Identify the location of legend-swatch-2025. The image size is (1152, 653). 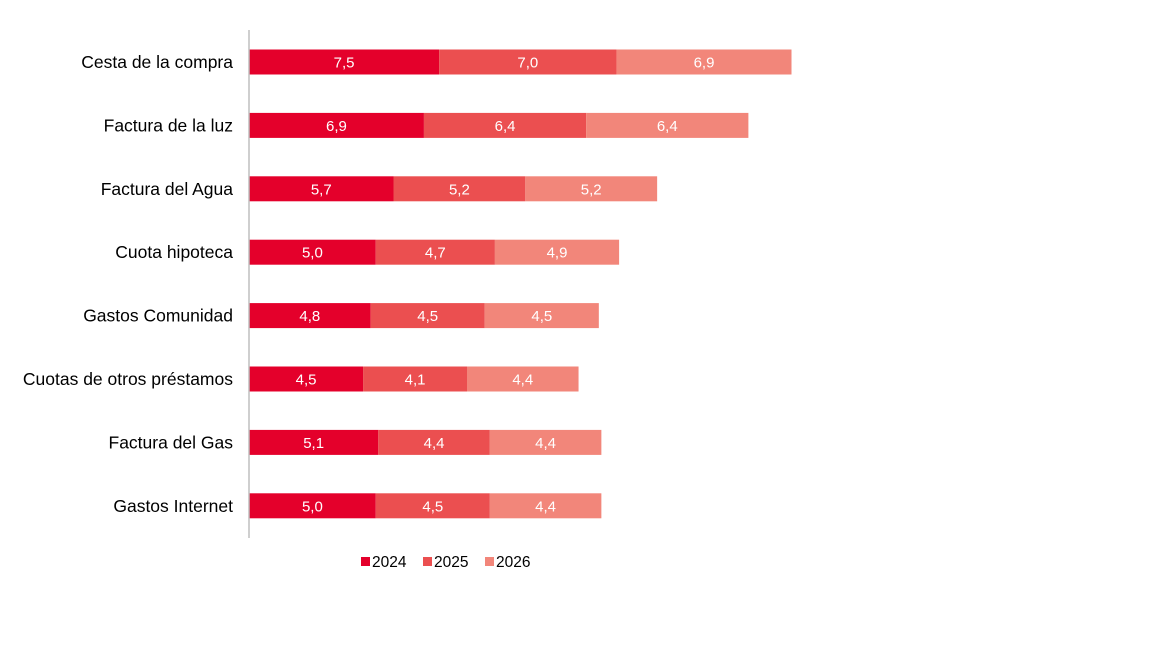
(427, 561).